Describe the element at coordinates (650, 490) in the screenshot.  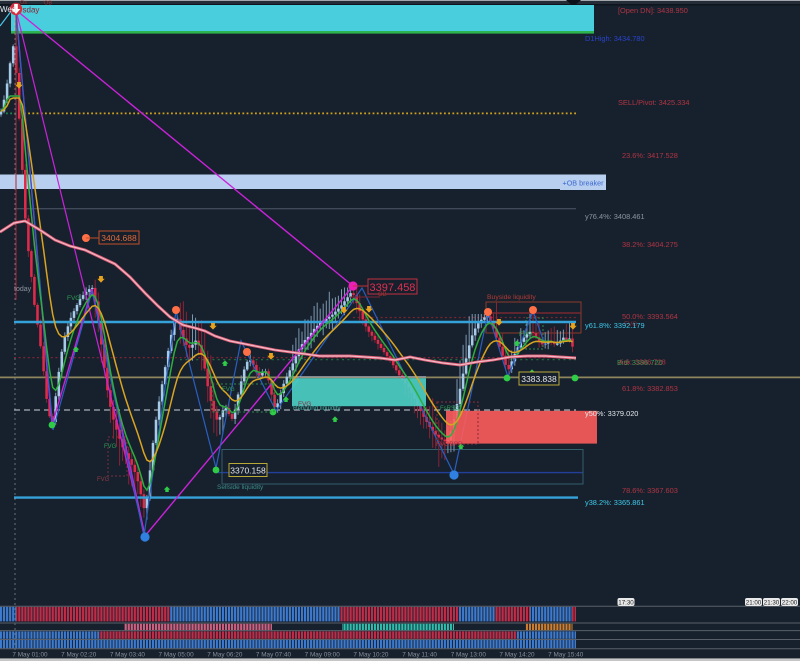
I see `svg-text: 78.6%: 3367.603` at that location.